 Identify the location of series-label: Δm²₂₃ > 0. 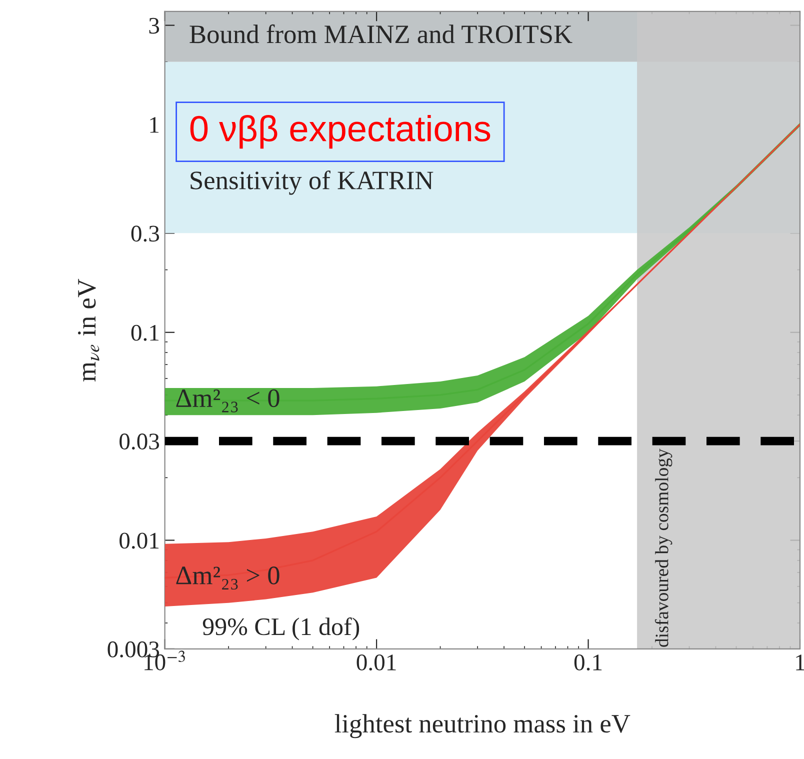
(228, 578).